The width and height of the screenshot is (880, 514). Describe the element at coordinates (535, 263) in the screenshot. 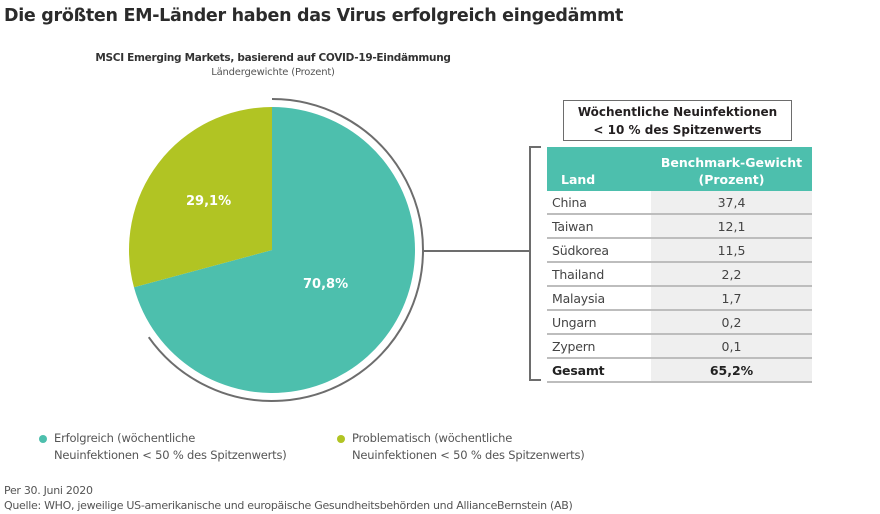

I see `table-bracket` at that location.